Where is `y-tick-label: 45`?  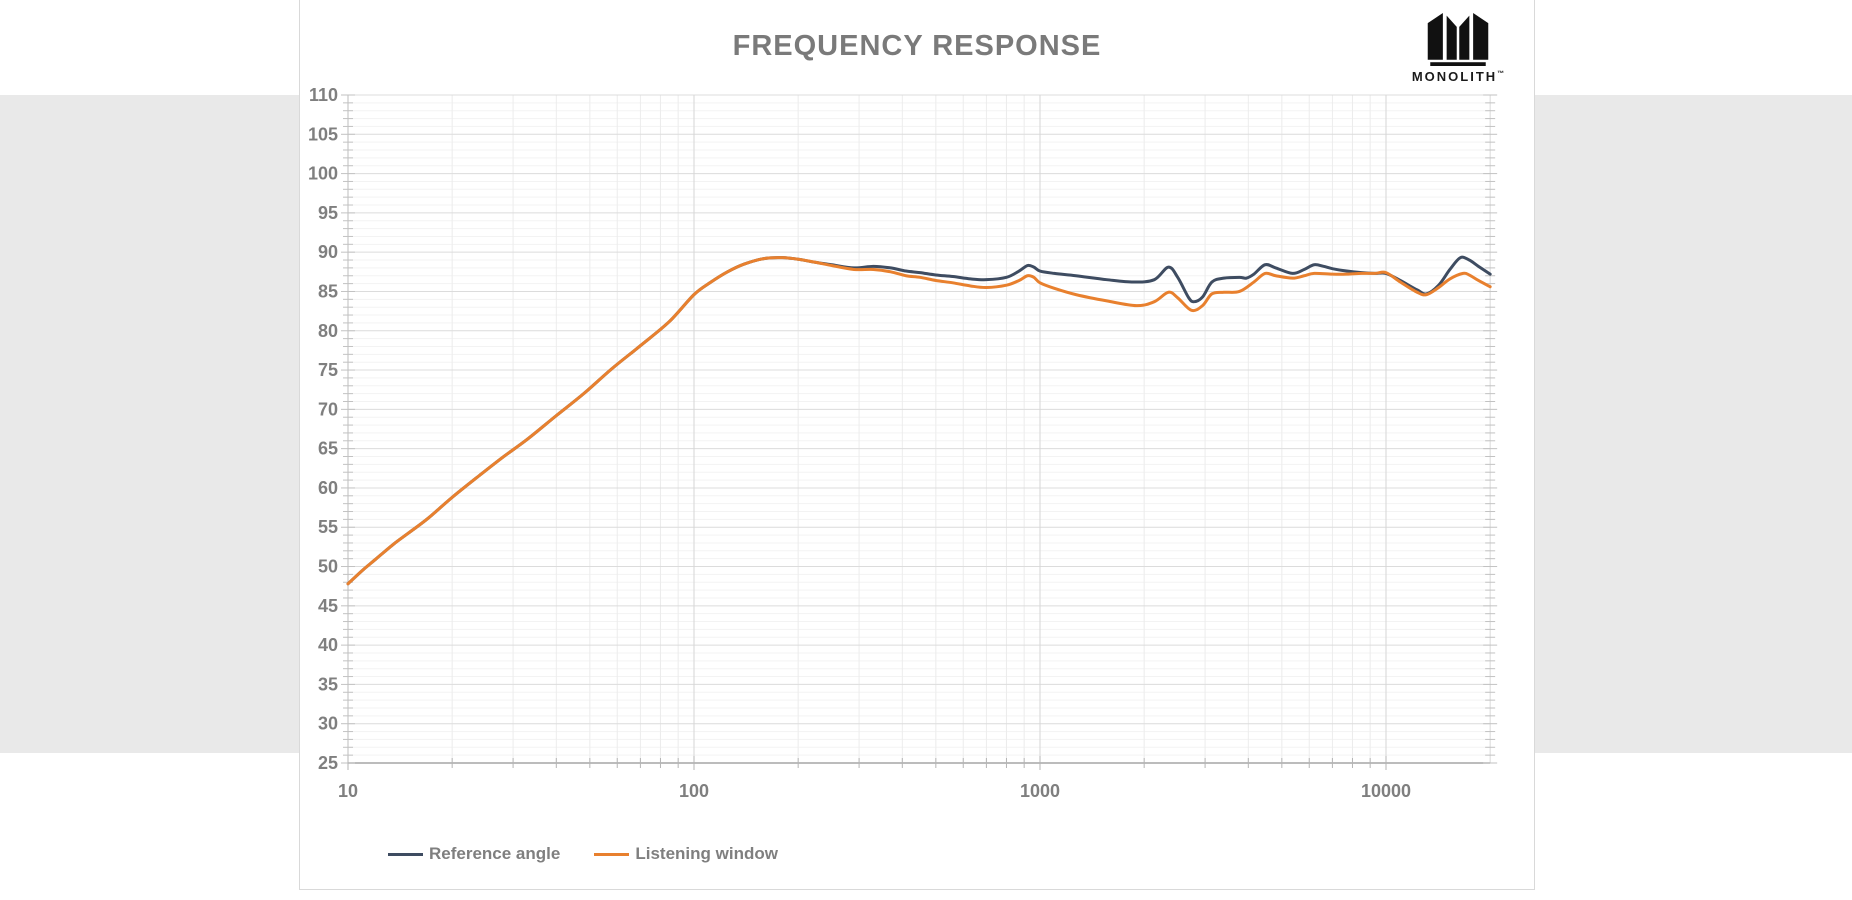
y-tick-label: 45 is located at coordinates (328, 606).